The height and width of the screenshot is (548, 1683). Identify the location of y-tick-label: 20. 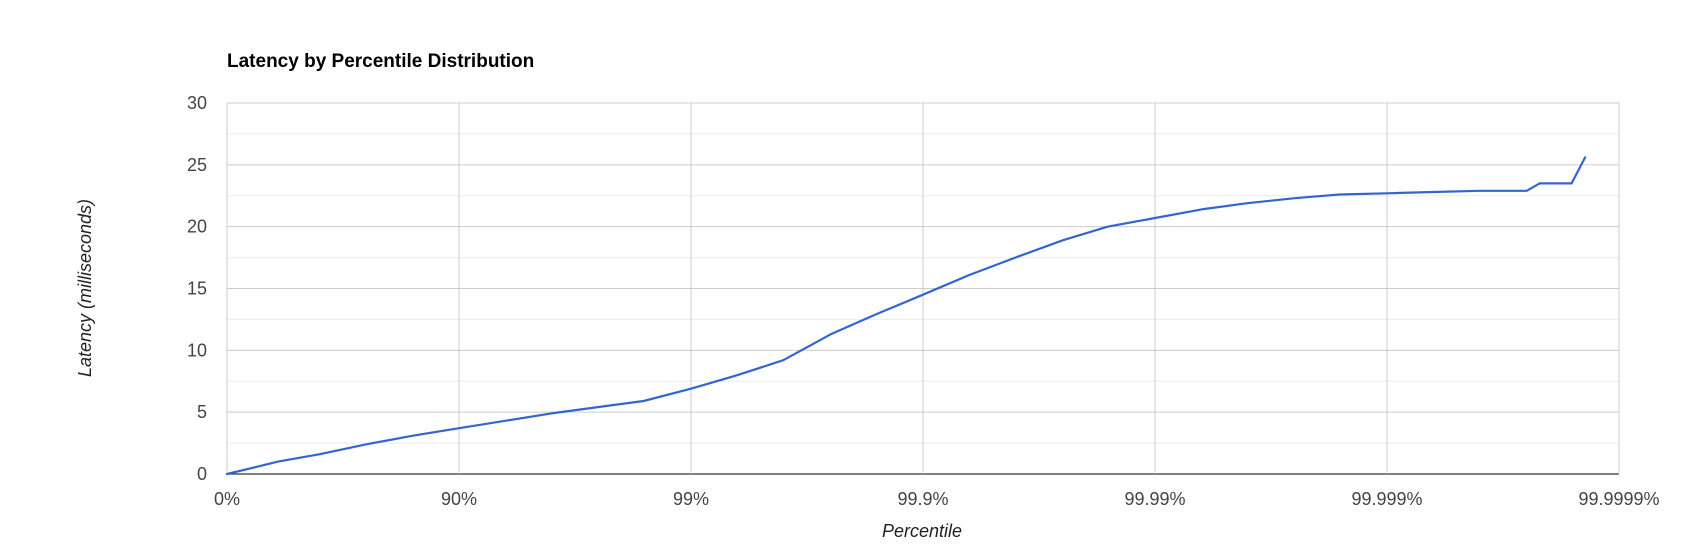
(197, 227).